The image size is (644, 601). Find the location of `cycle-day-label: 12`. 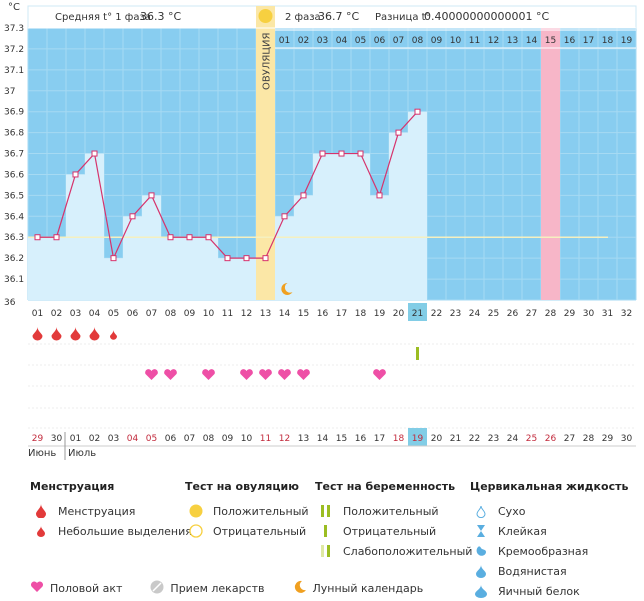

cycle-day-label: 12 is located at coordinates (246, 314).